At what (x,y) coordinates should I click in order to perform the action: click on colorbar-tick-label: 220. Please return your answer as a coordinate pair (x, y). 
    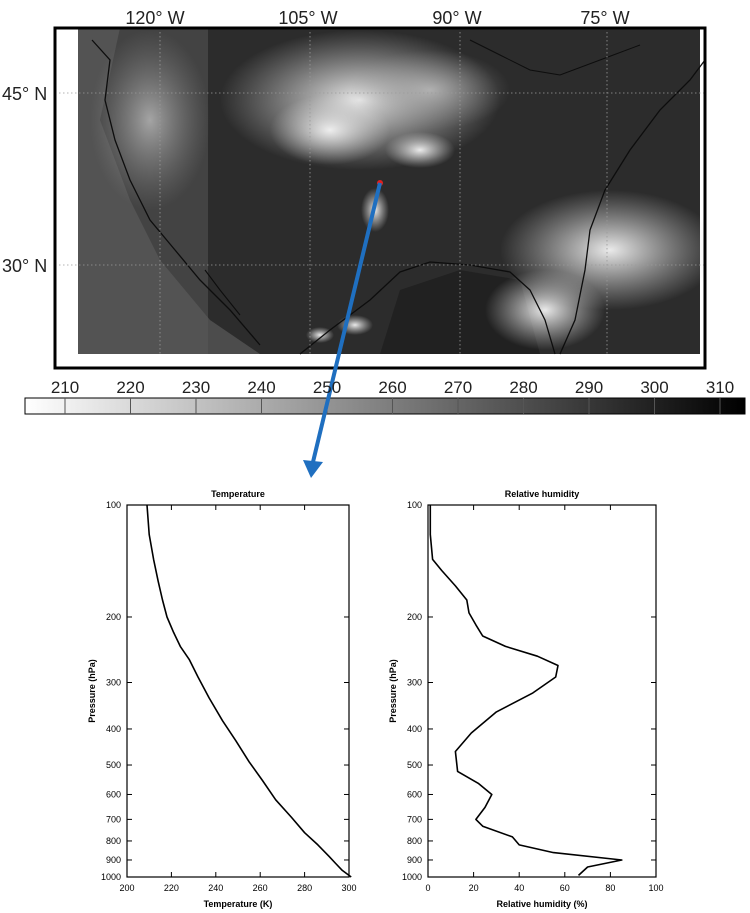
    Looking at the image, I should click on (130, 387).